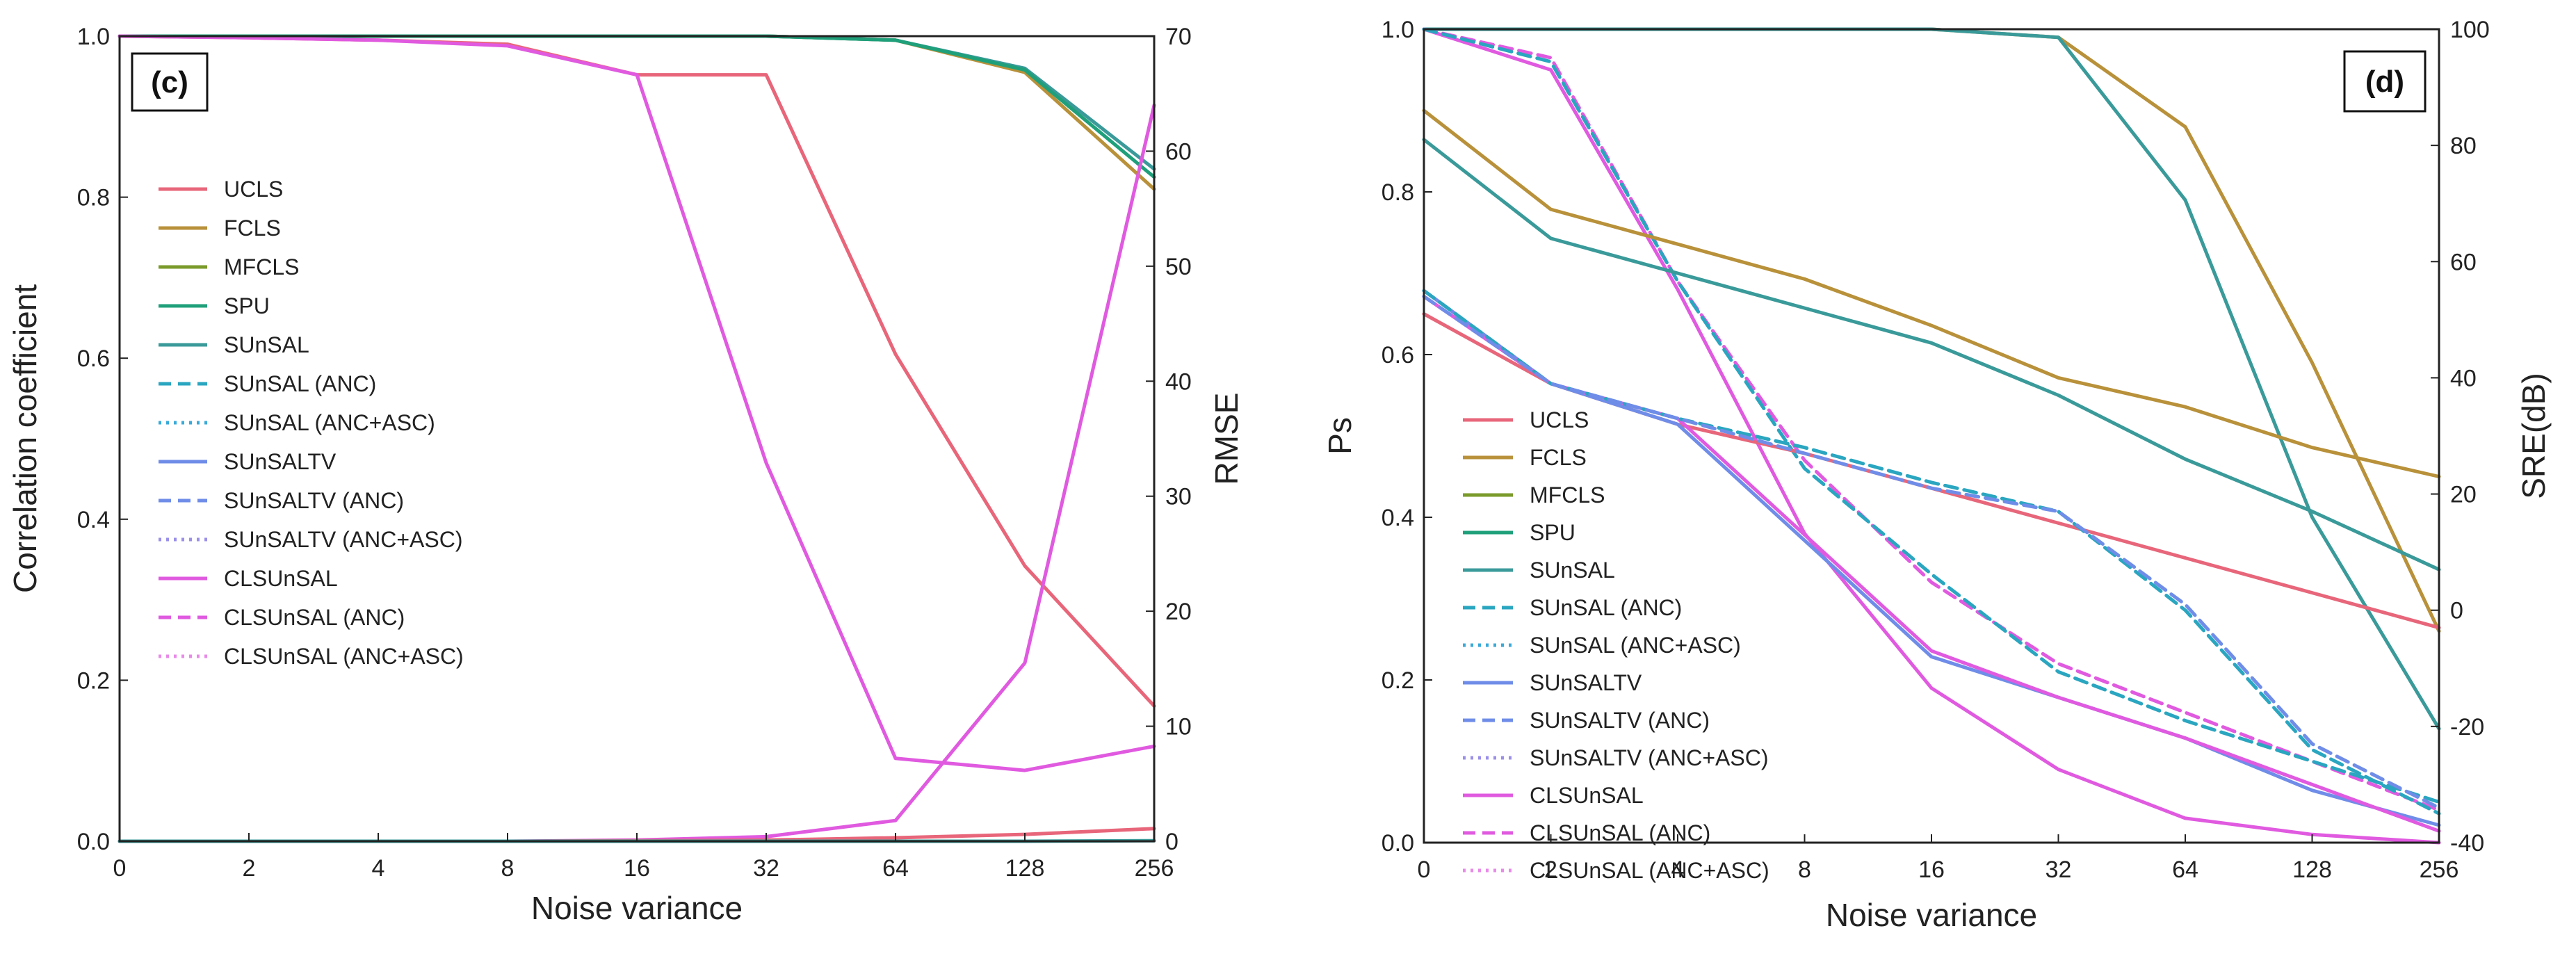 The height and width of the screenshot is (965, 2576). I want to click on y-axis-label: Ps, so click(1340, 436).